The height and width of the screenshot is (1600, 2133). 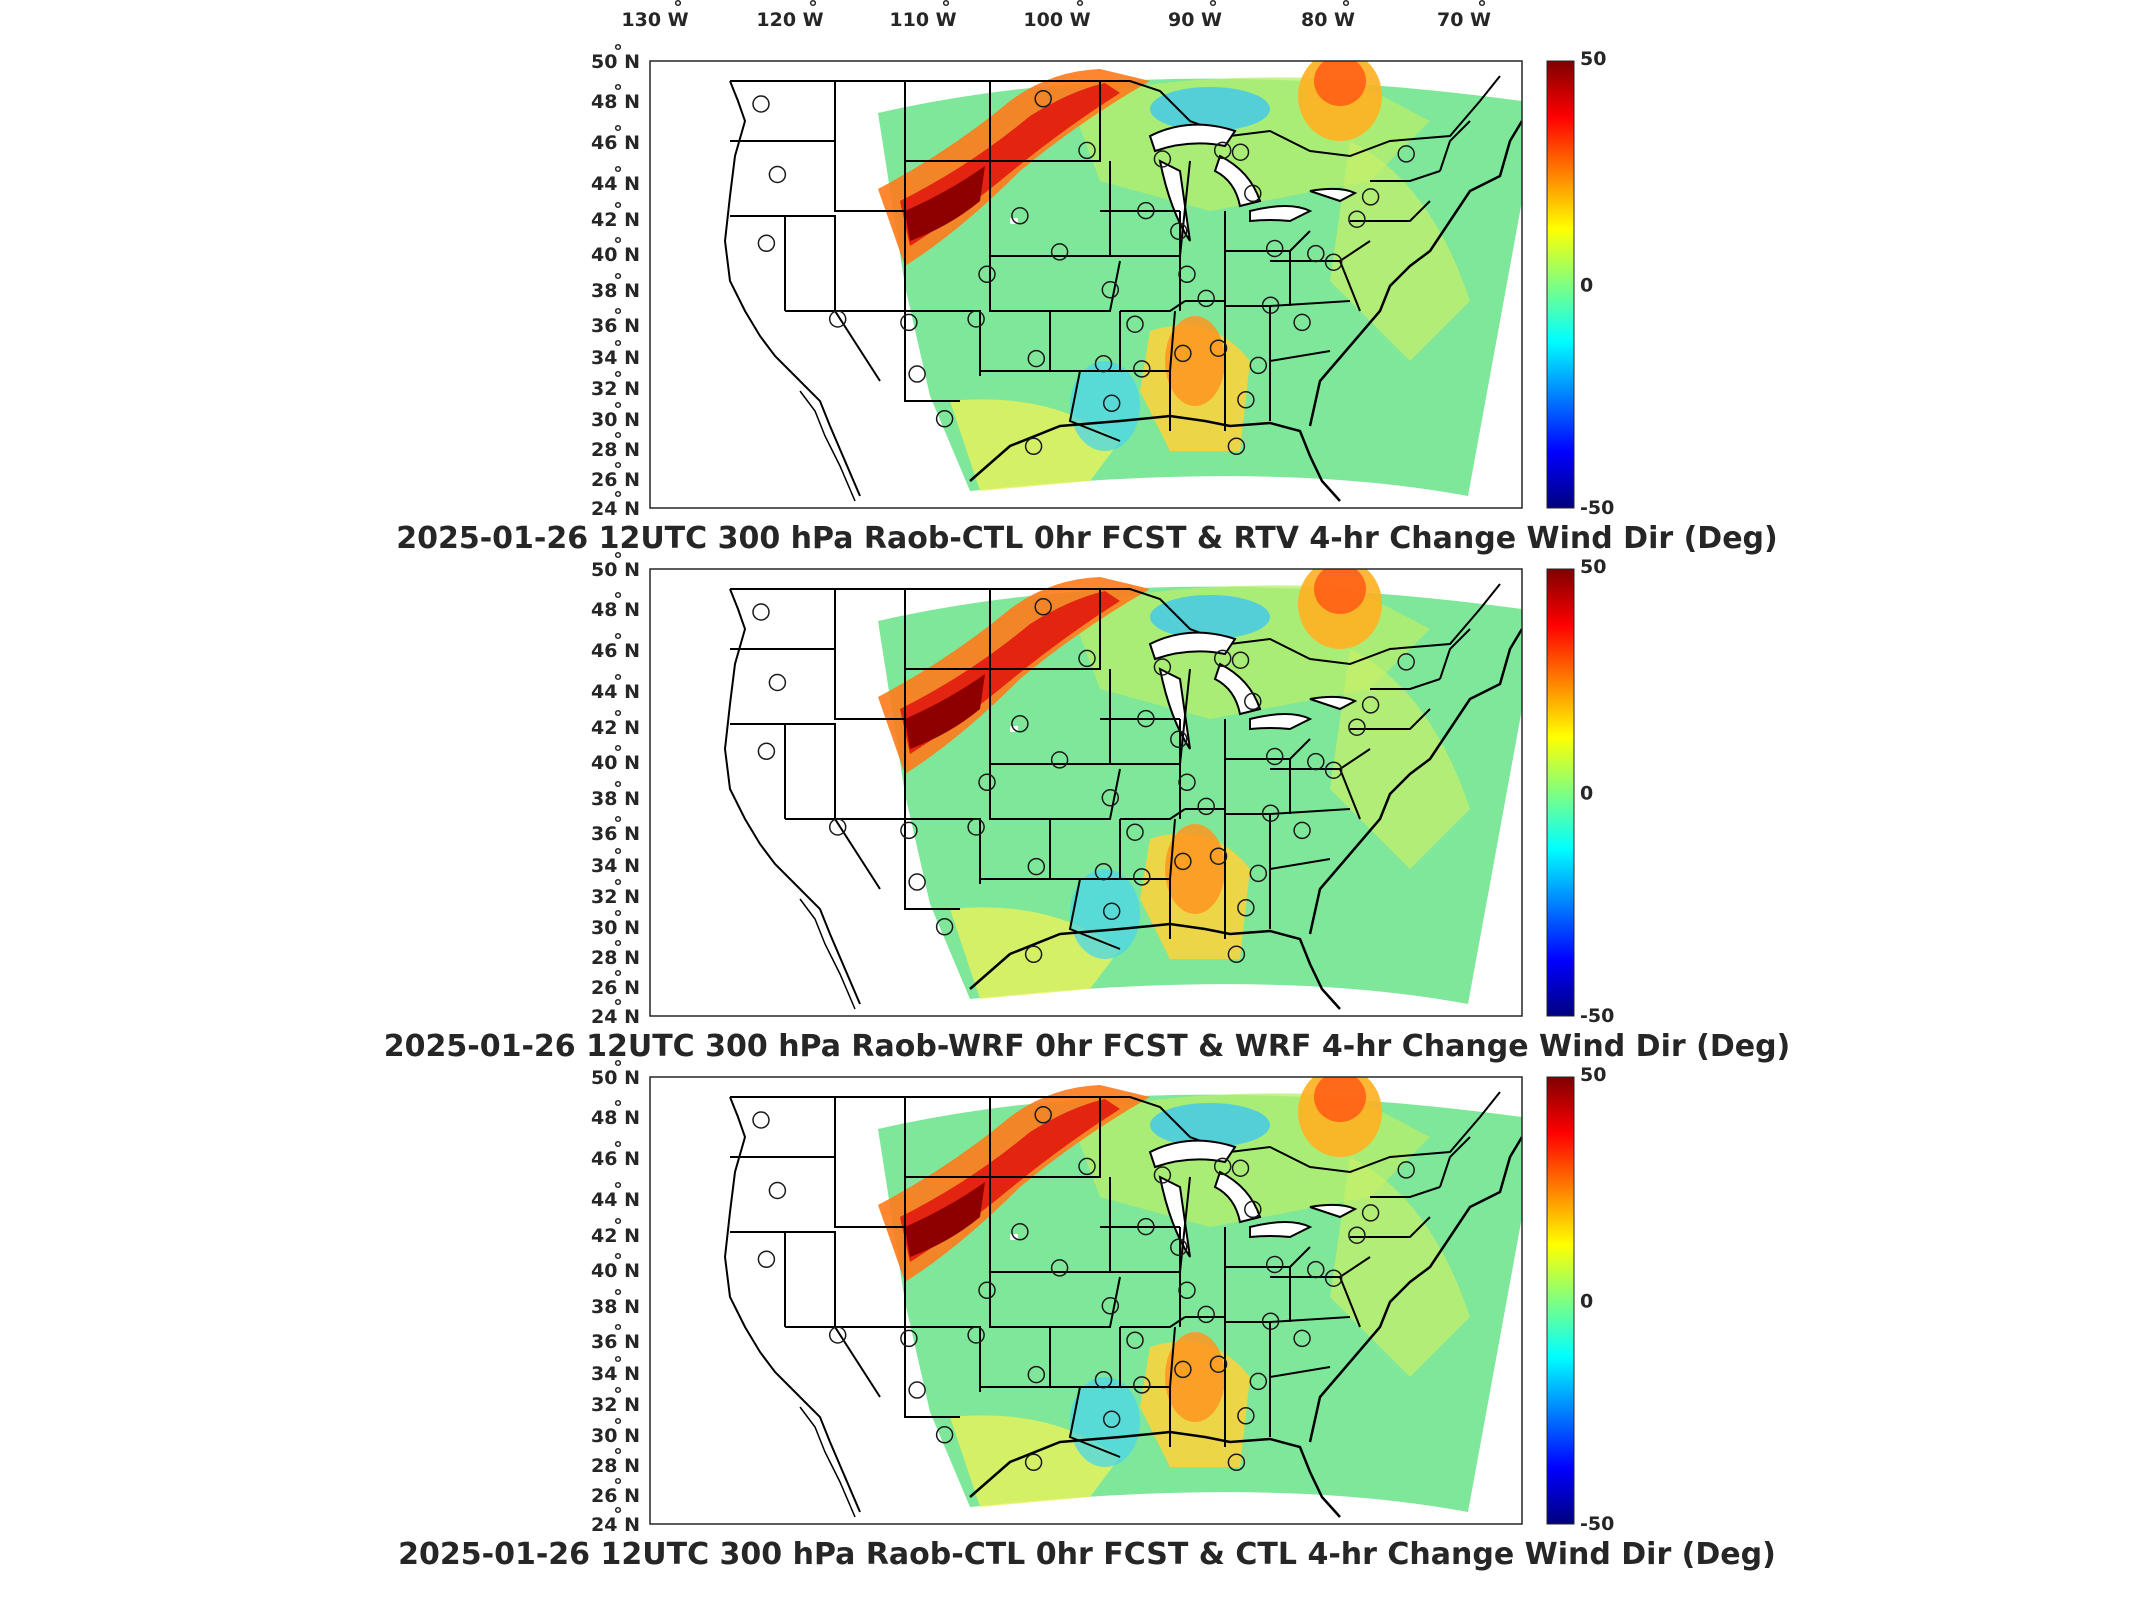 What do you see at coordinates (1056, 20) in the screenshot?
I see `lon-tick-label: 100 W` at bounding box center [1056, 20].